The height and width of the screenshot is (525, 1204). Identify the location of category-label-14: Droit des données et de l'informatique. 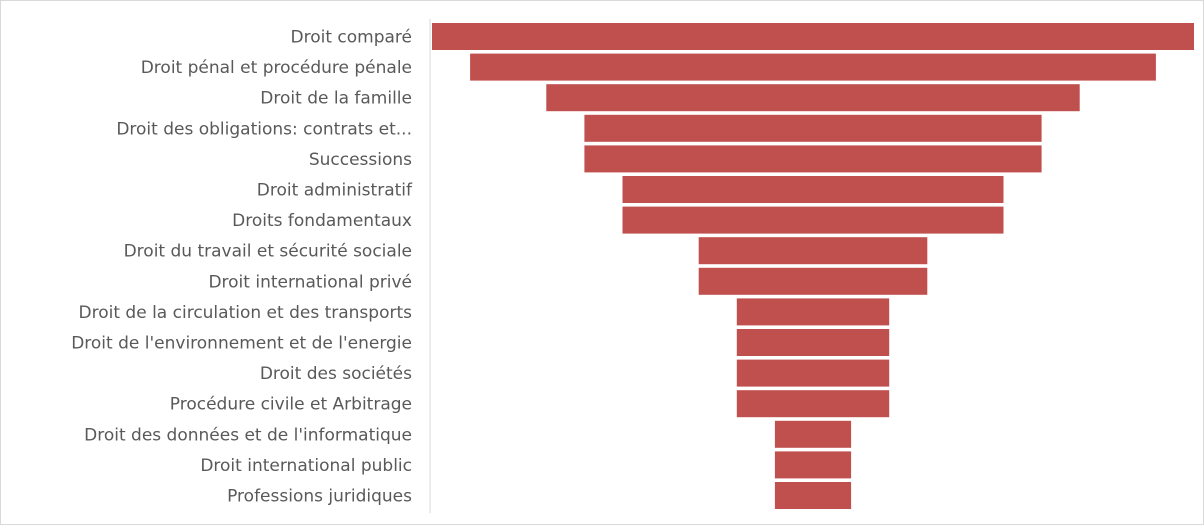
(248, 435).